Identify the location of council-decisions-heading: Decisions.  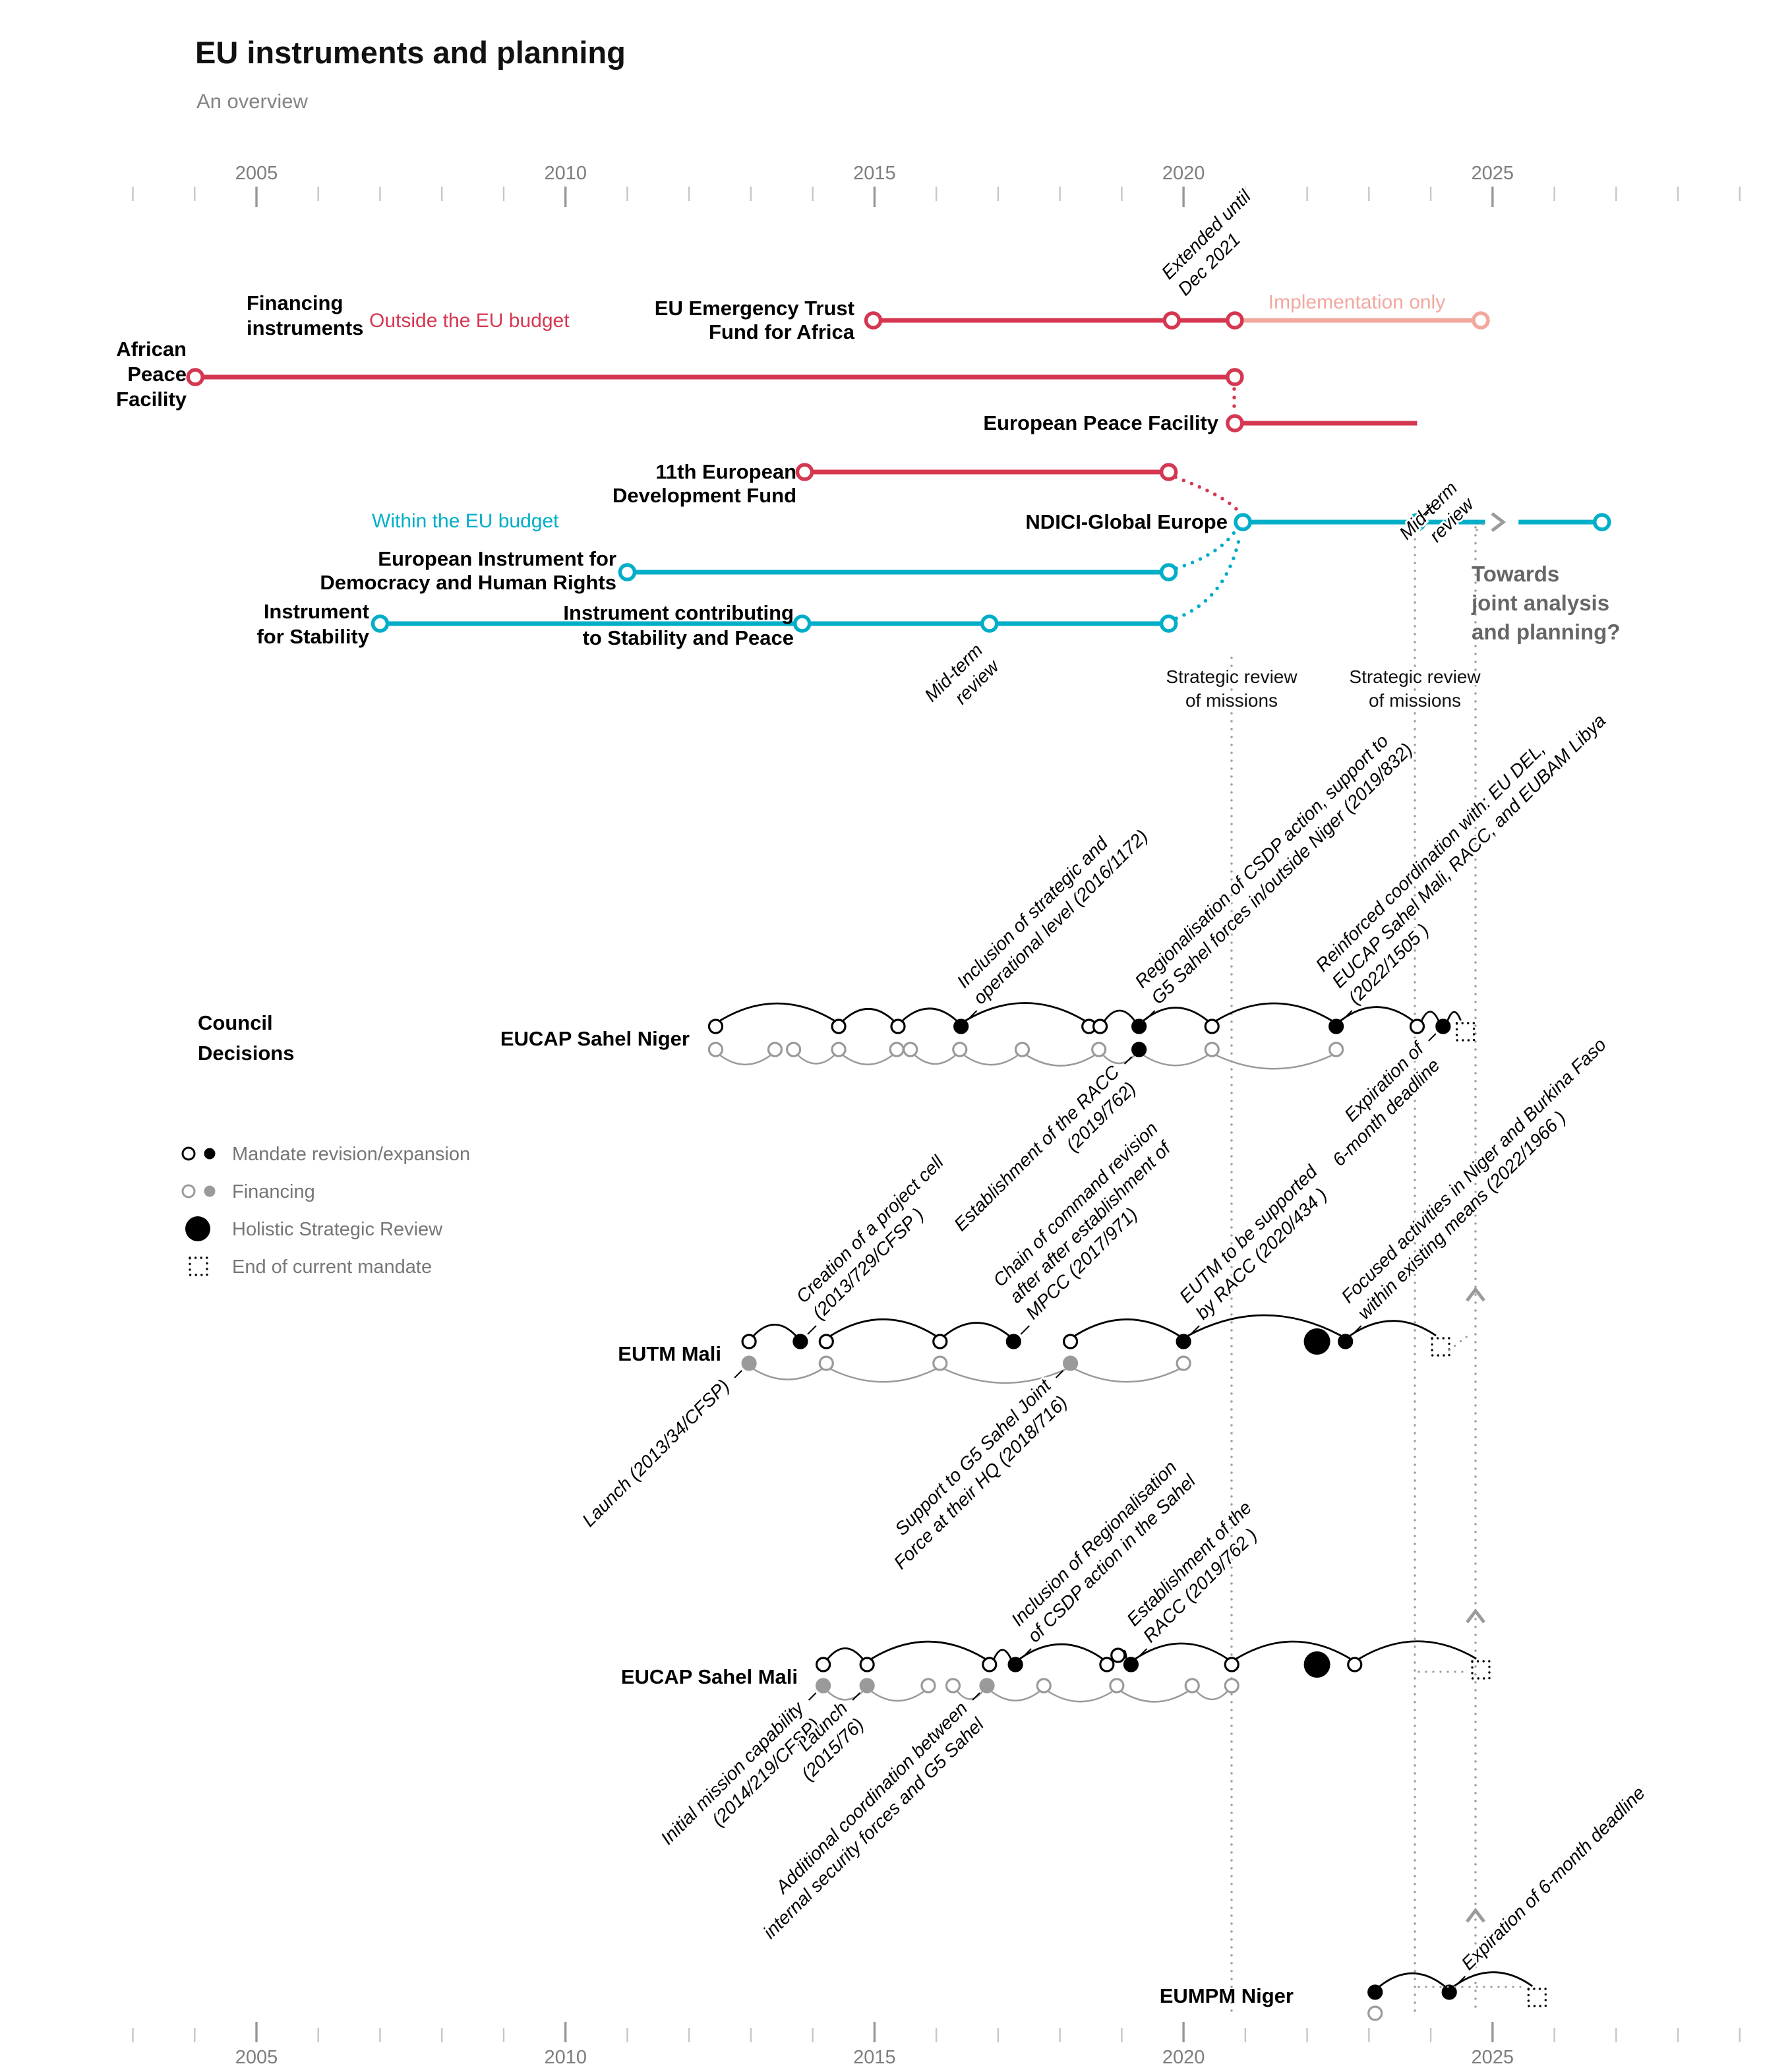
(246, 1053).